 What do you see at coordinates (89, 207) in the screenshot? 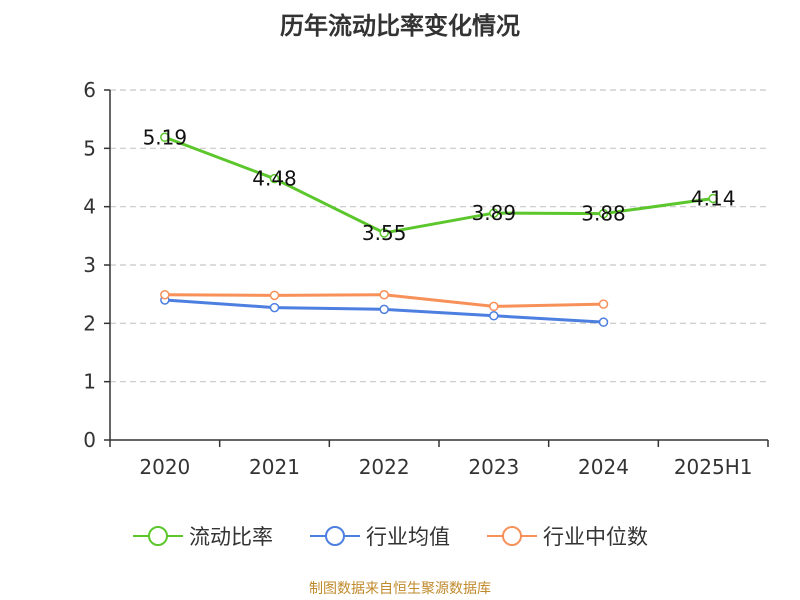
I see `y-tick-label: 4` at bounding box center [89, 207].